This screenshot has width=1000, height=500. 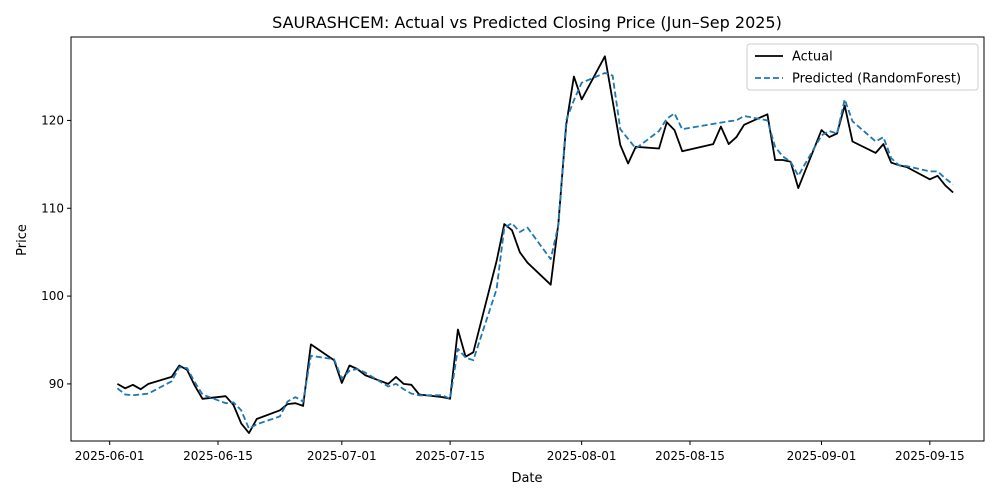 What do you see at coordinates (450, 456) in the screenshot?
I see `x-tick-label: 2025-07-15` at bounding box center [450, 456].